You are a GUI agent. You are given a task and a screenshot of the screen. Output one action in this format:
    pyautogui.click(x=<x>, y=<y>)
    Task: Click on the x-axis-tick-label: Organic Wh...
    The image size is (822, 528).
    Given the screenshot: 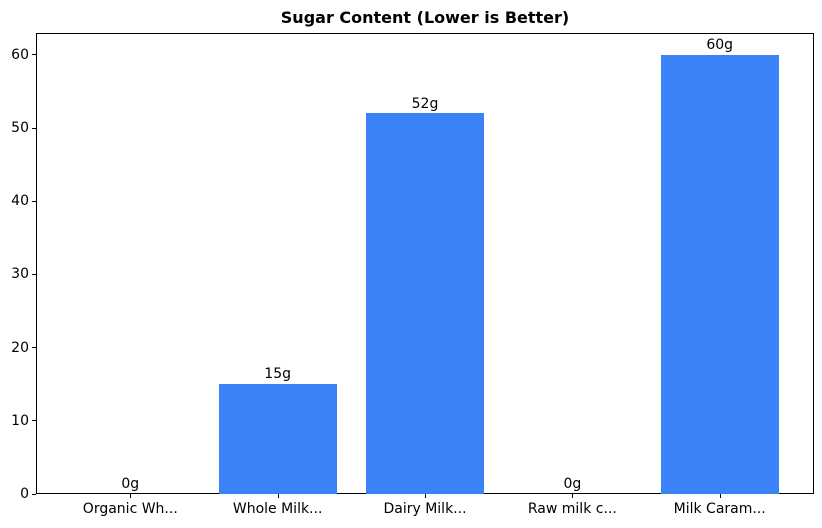 What is the action you would take?
    pyautogui.click(x=130, y=509)
    